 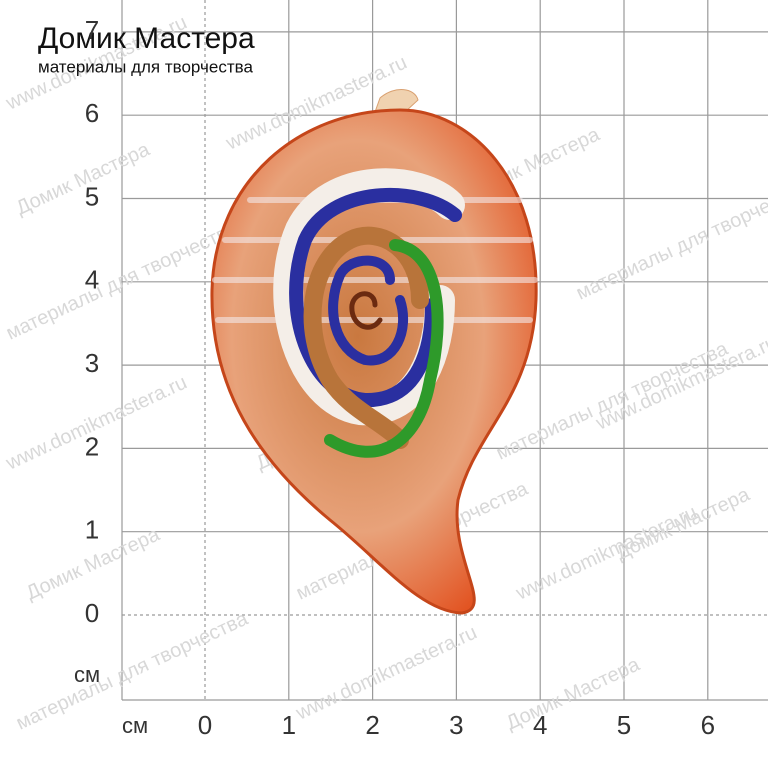 What do you see at coordinates (92, 113) in the screenshot?
I see `y-tick-label: 6` at bounding box center [92, 113].